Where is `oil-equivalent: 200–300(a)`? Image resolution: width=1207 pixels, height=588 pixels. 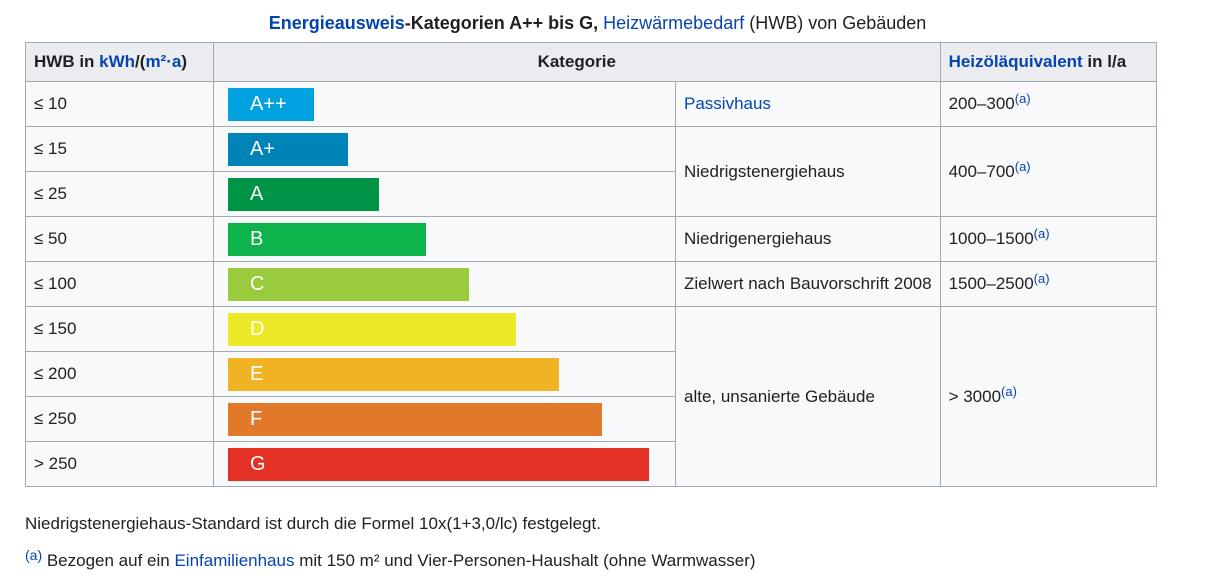 oil-equivalent: 200–300(a) is located at coordinates (1048, 104).